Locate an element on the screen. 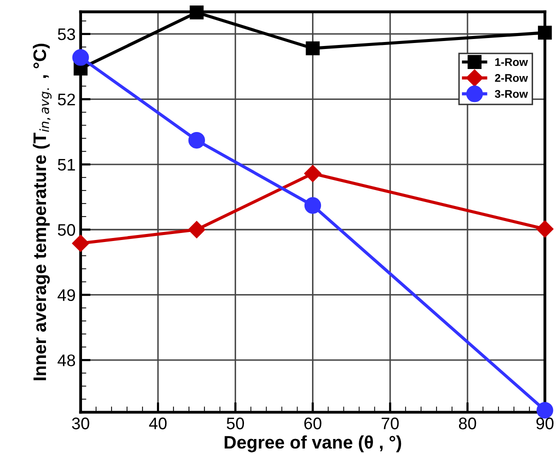 The image size is (556, 454). legend-label: 1-Row is located at coordinates (511, 62).